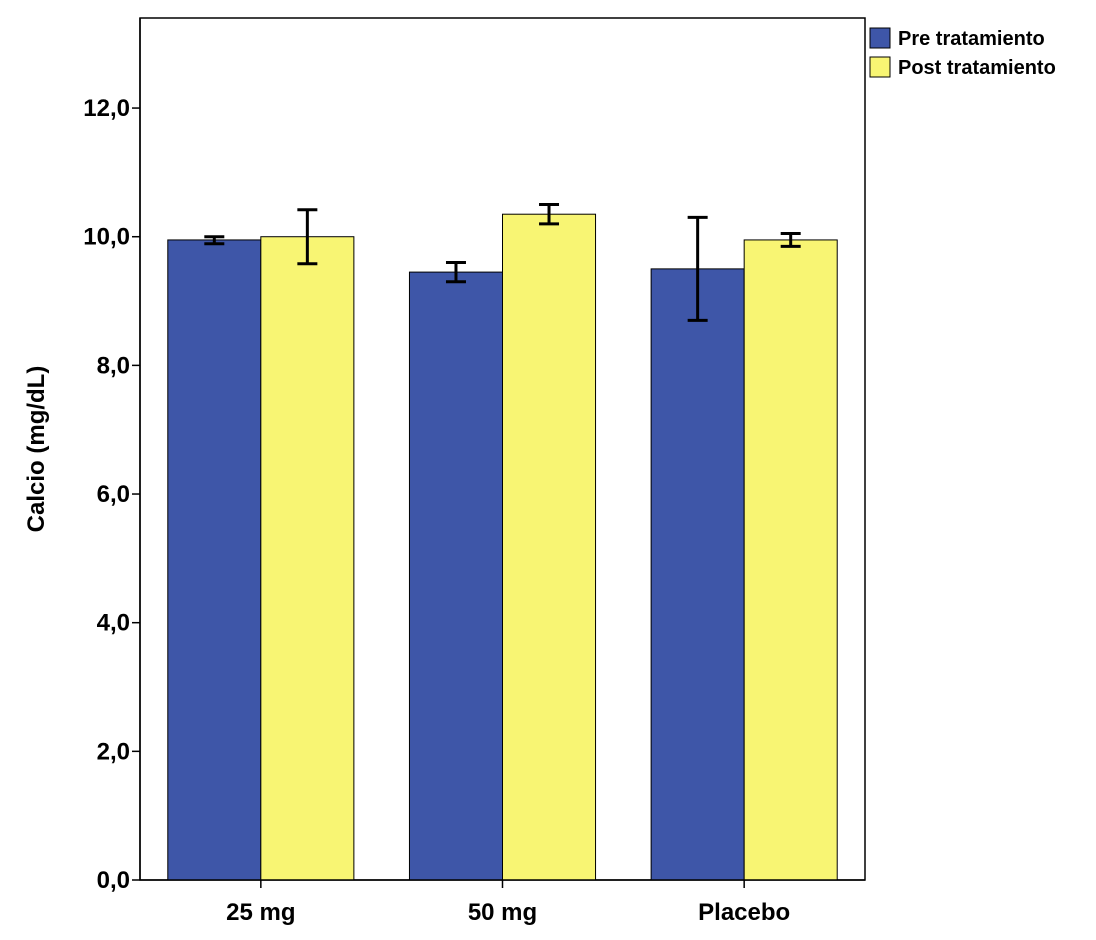 The width and height of the screenshot is (1096, 940). I want to click on legend: Pre tratamiento Post tratamiento, so click(962, 53).